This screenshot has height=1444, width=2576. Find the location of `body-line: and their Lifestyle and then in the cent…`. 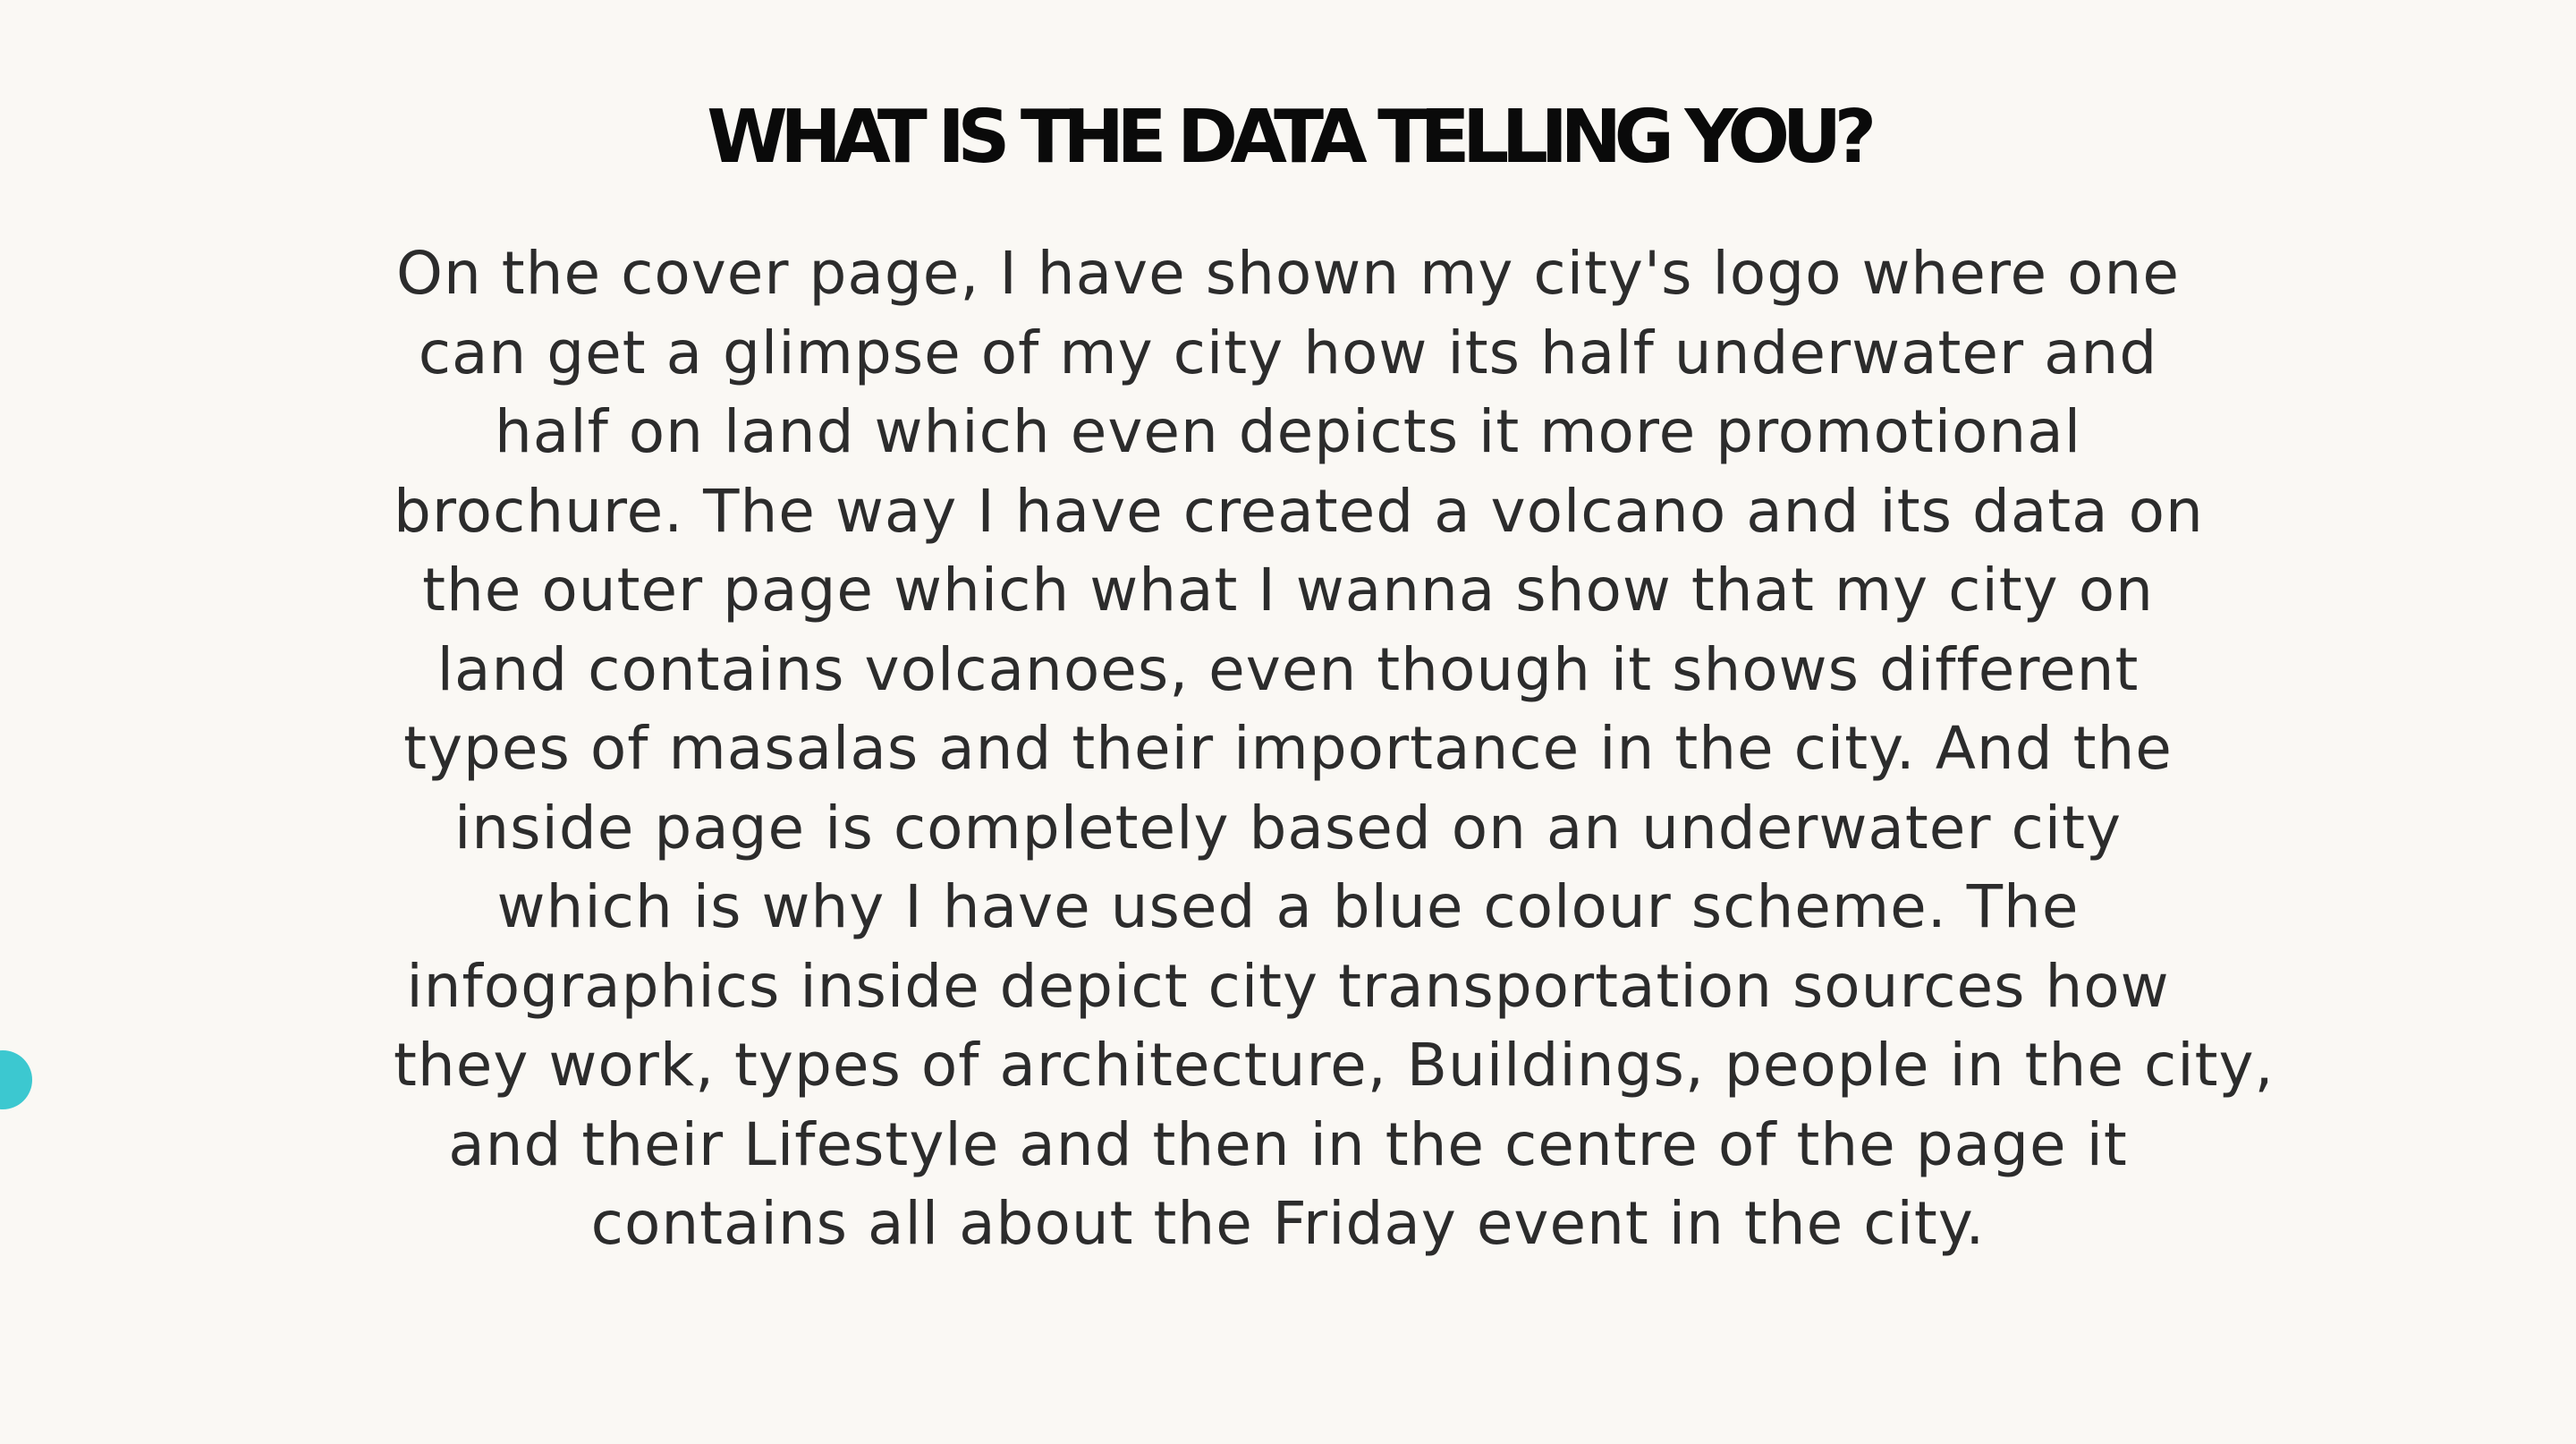

body-line: and their Lifestyle and then in the cent… is located at coordinates (1288, 1144).